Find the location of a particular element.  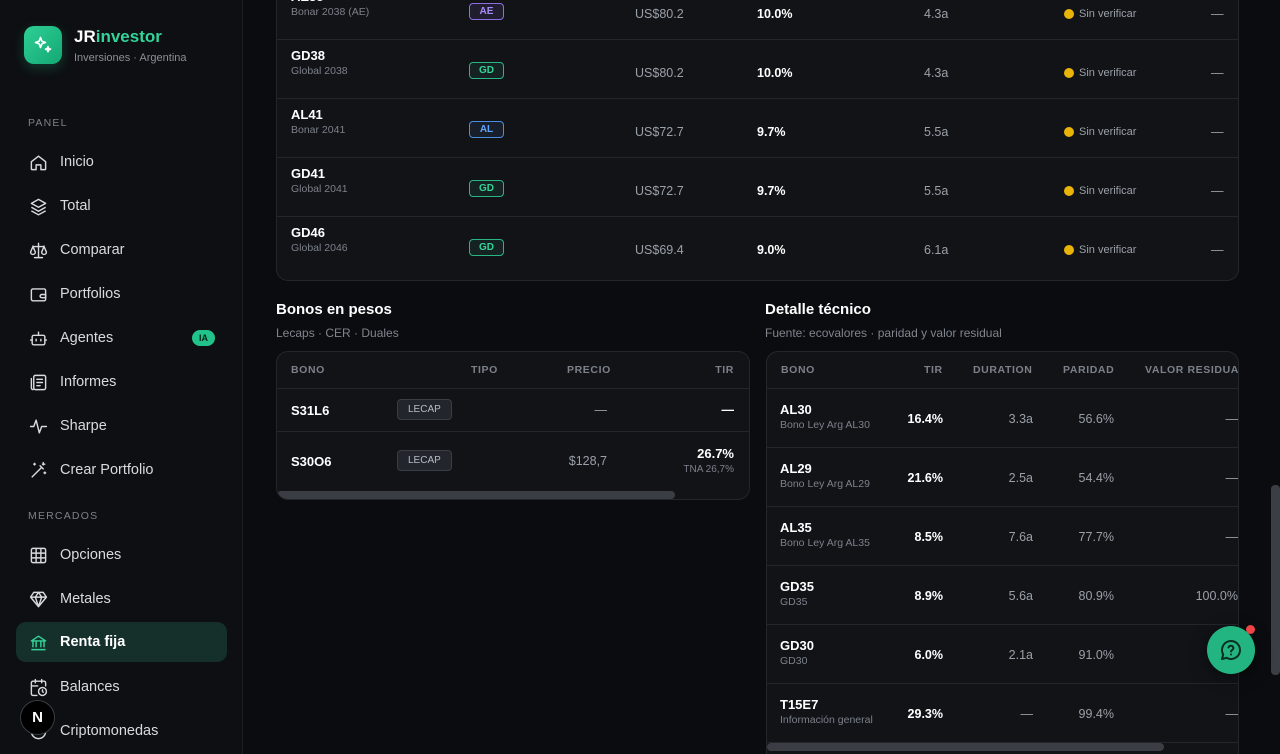

page-scrollbar is located at coordinates (1275, 580).